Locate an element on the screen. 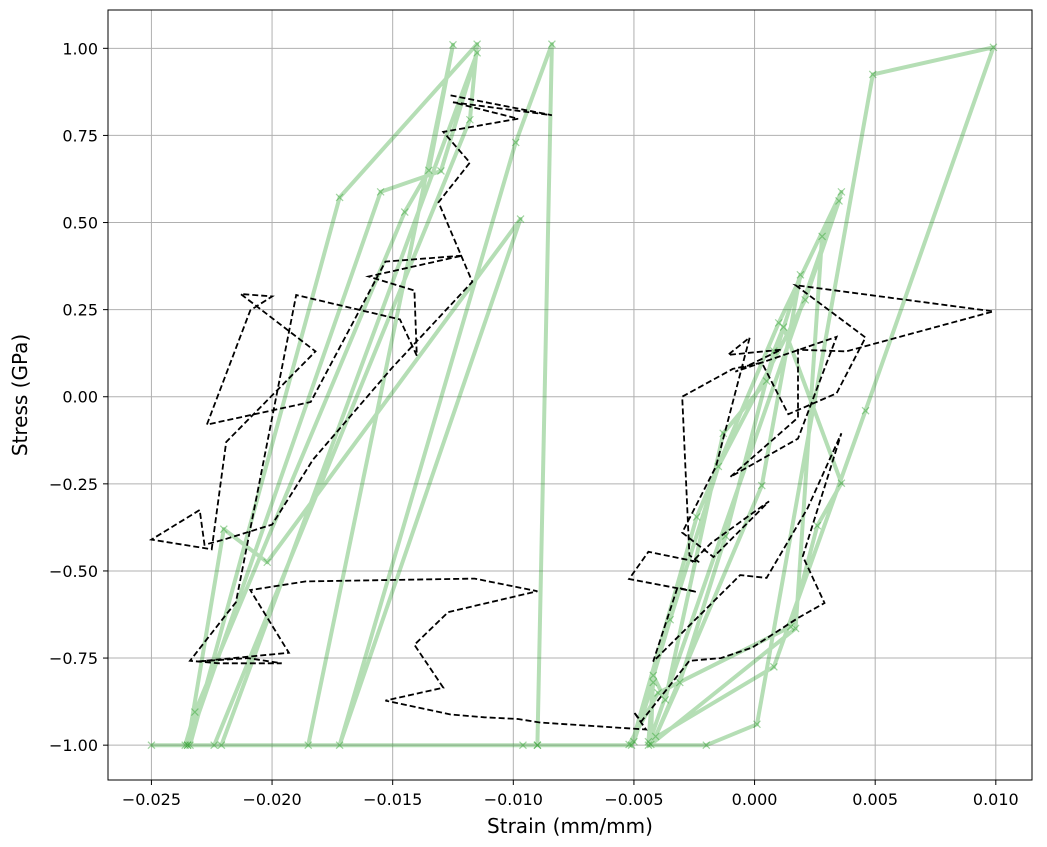  x-tick-label: −0.015 is located at coordinates (392, 799).